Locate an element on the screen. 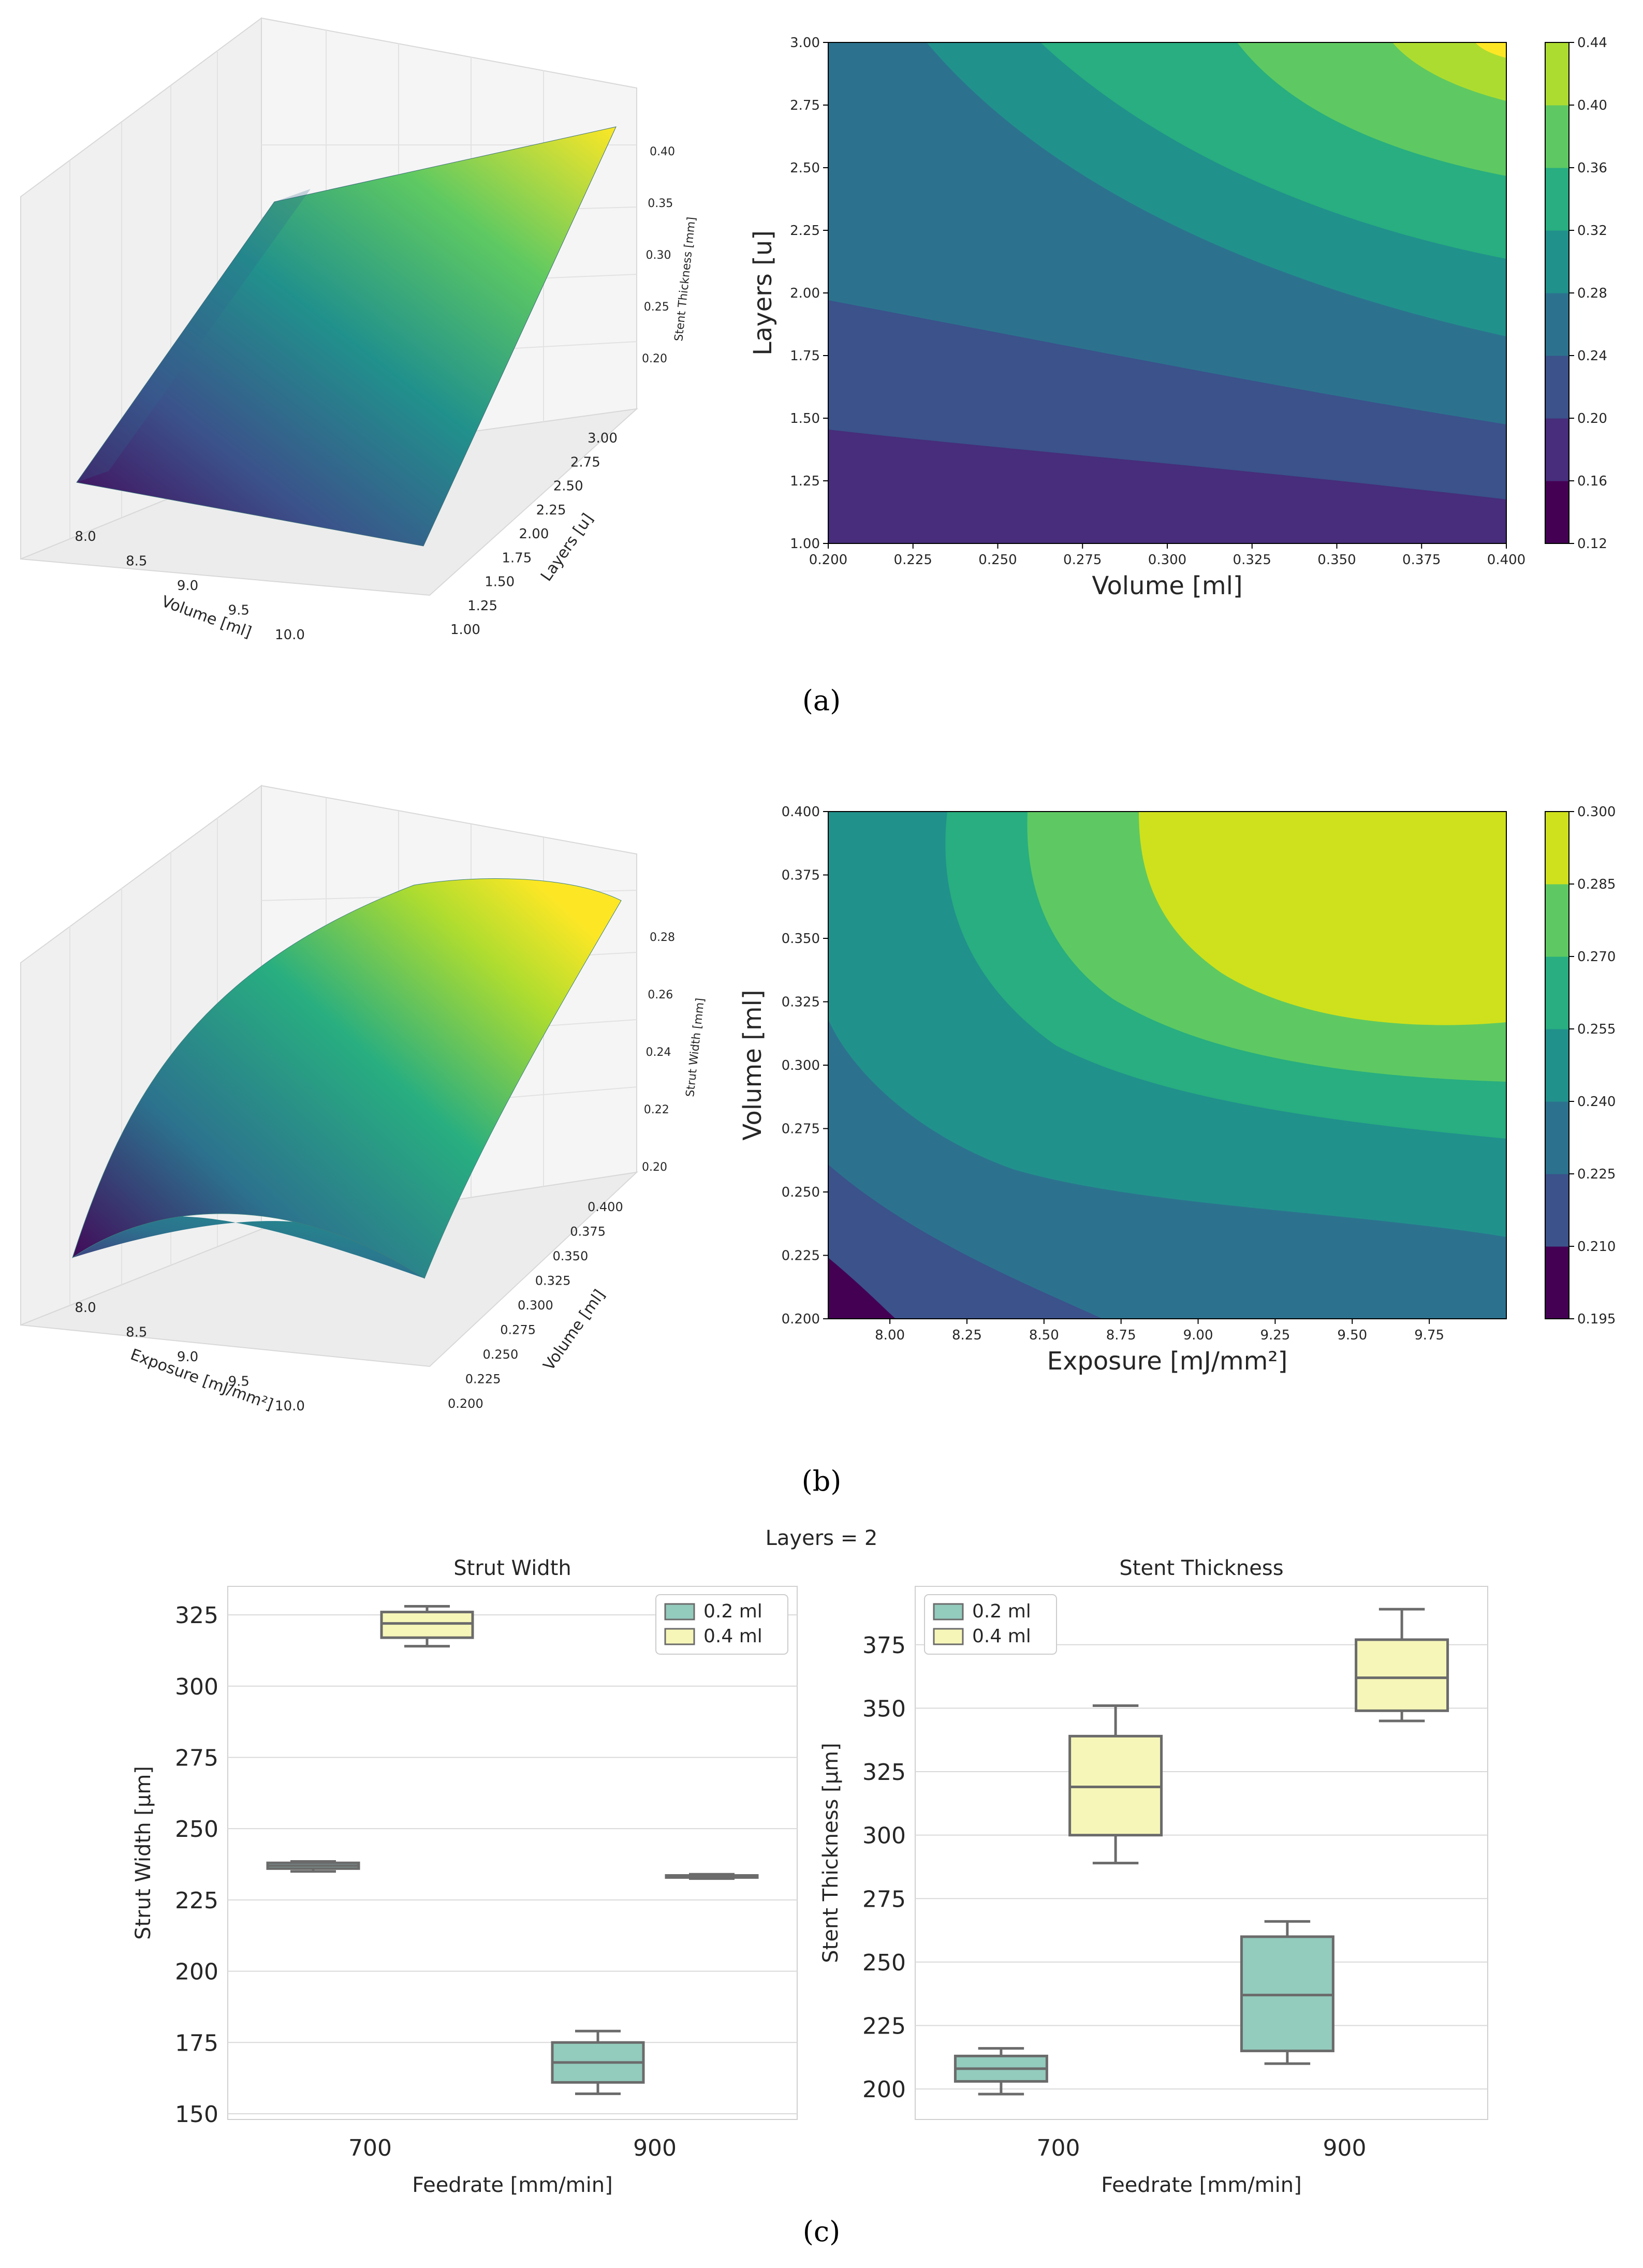 The height and width of the screenshot is (2268, 1643). contour-xtick: 0.275 is located at coordinates (1083, 560).